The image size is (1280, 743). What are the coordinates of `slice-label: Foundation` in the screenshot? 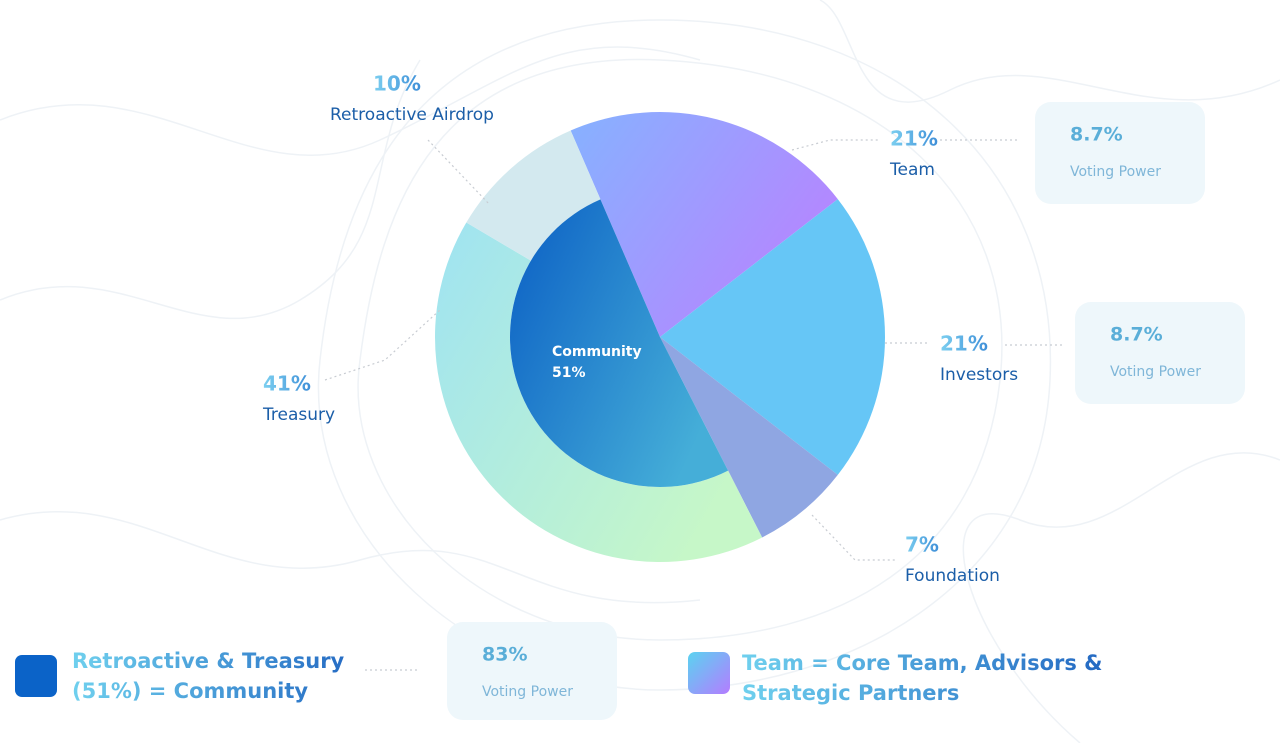 It's located at (952, 576).